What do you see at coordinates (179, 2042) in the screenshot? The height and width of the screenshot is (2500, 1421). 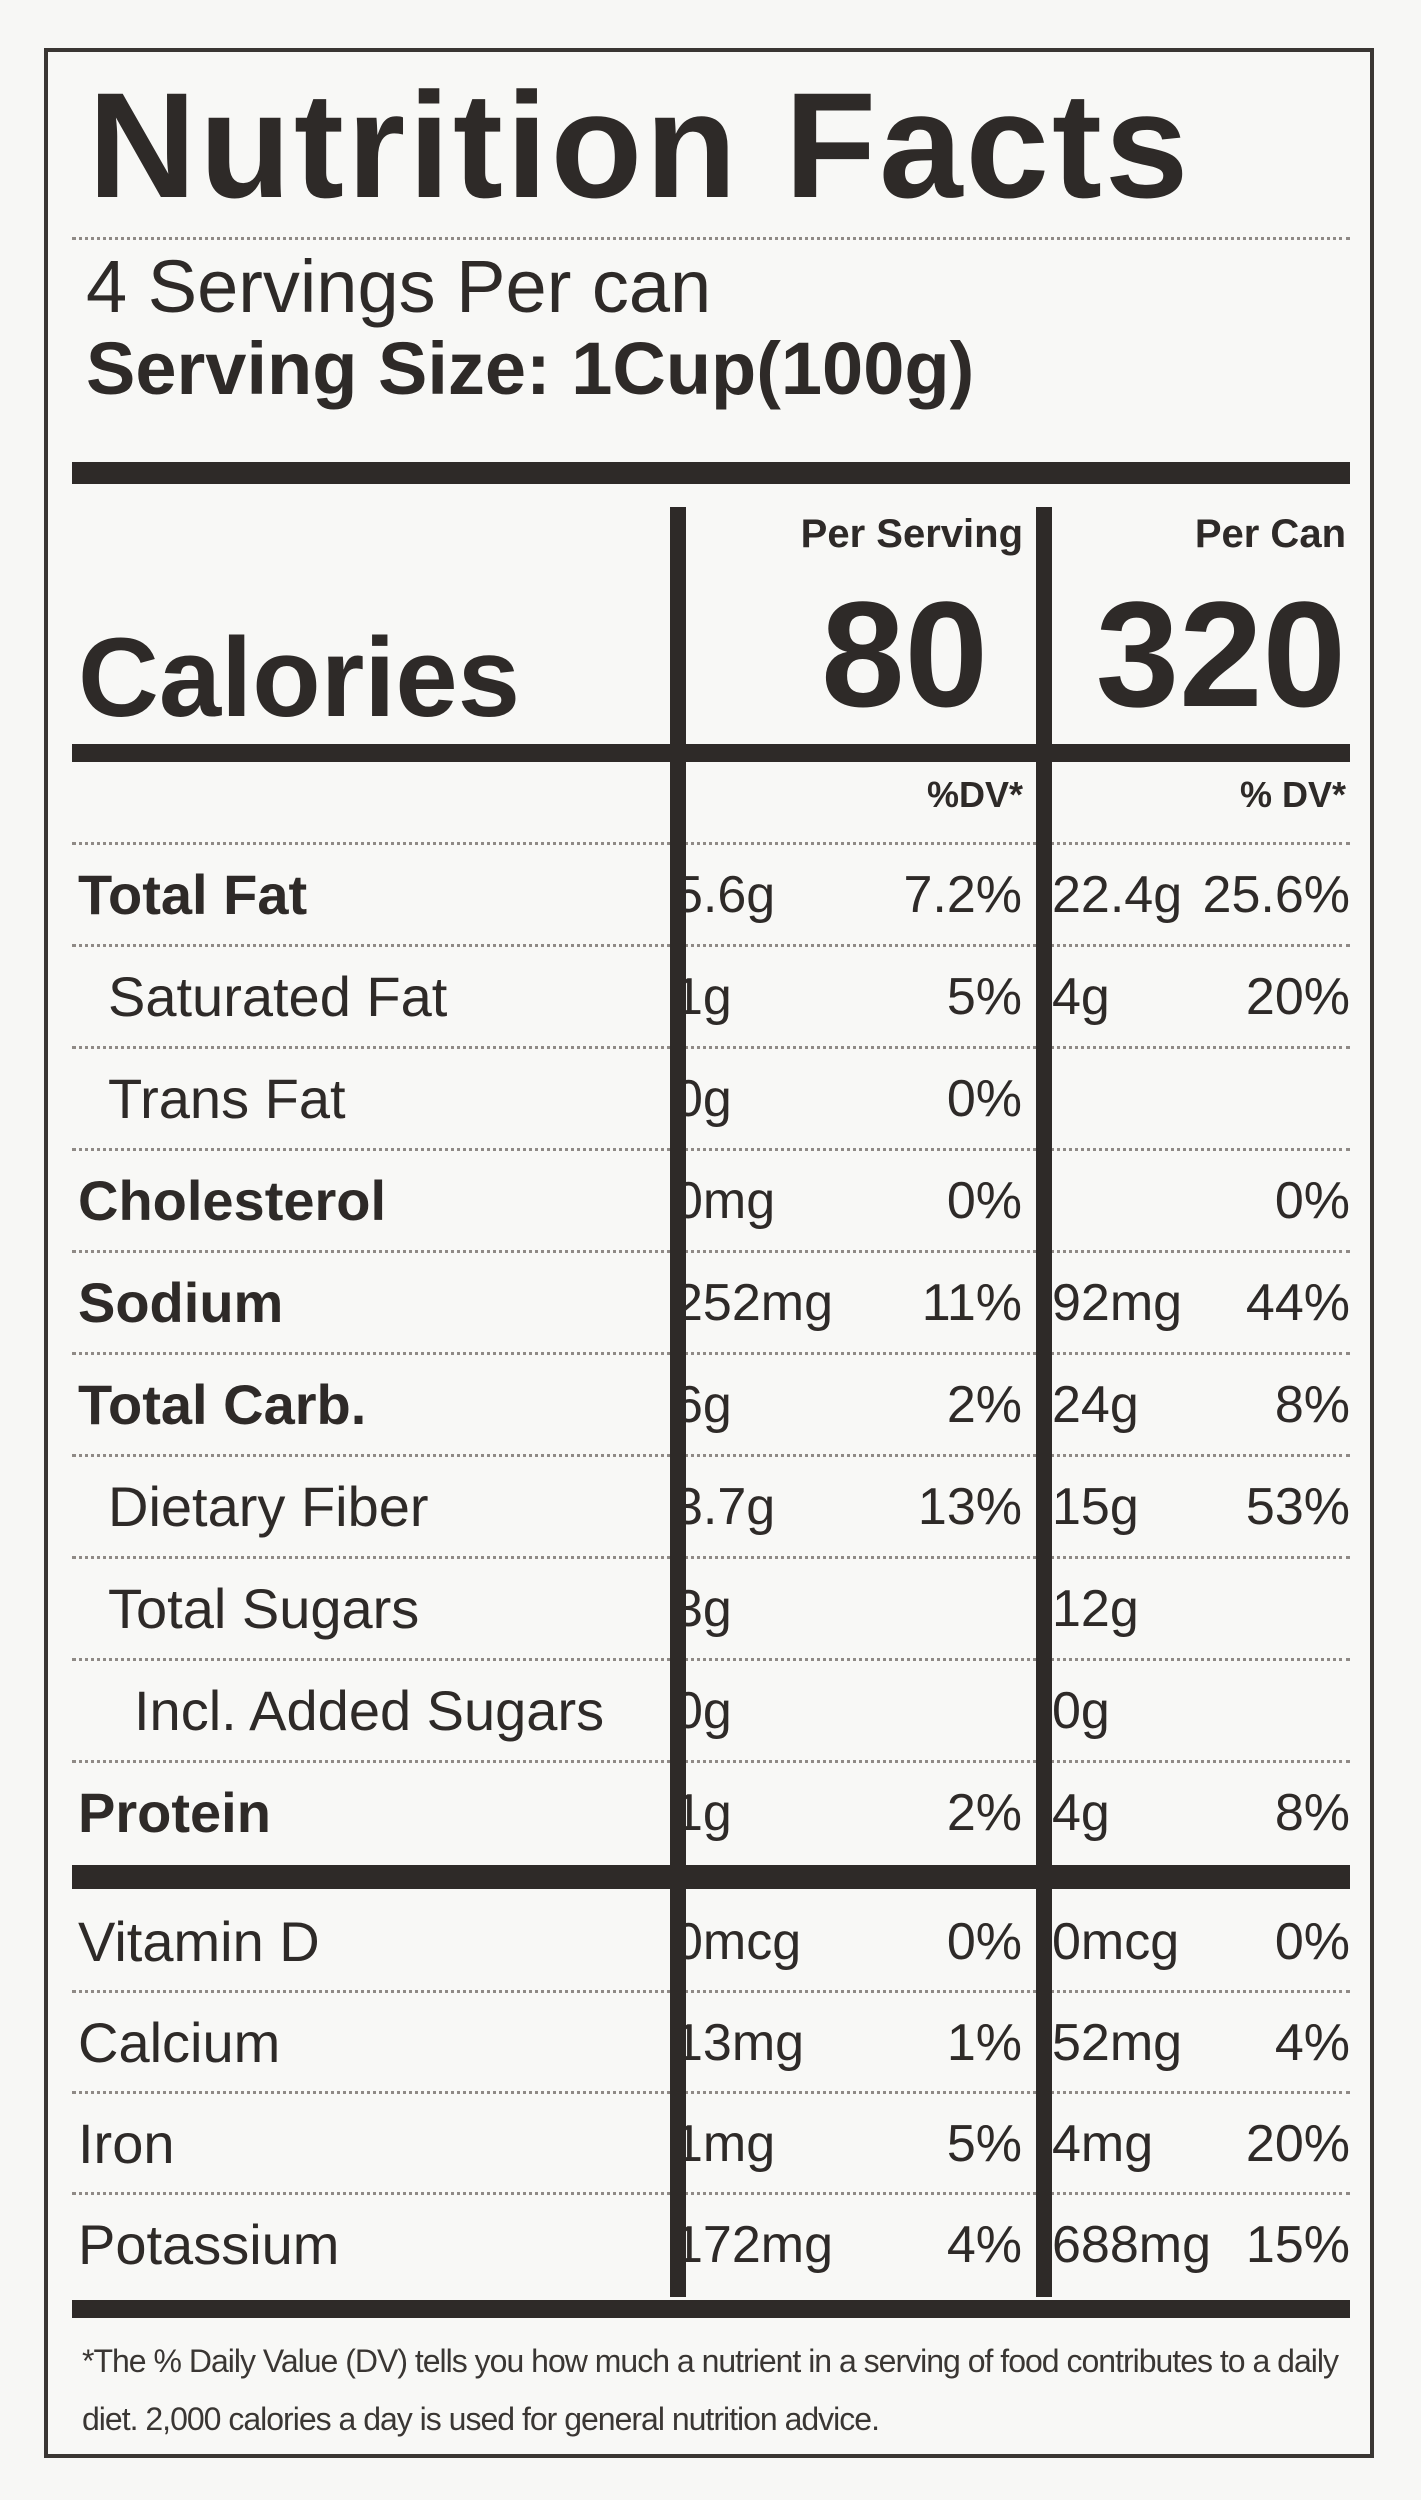 I see `nutrient-name: Calcium` at bounding box center [179, 2042].